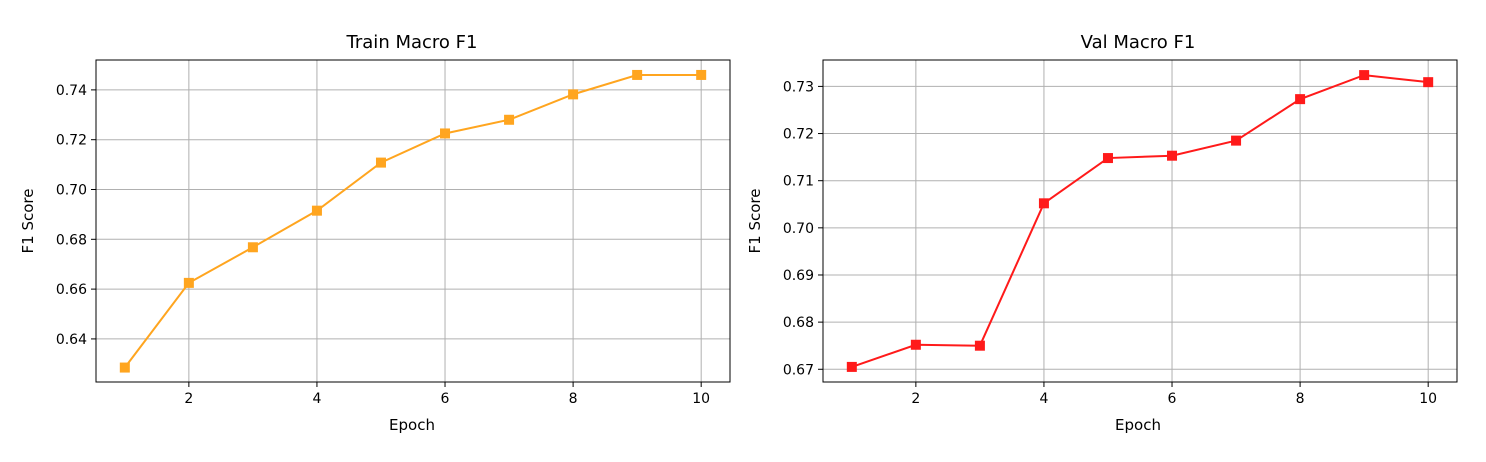 The image size is (1486, 462). I want to click on chart-title: Val Macro F1, so click(1138, 42).